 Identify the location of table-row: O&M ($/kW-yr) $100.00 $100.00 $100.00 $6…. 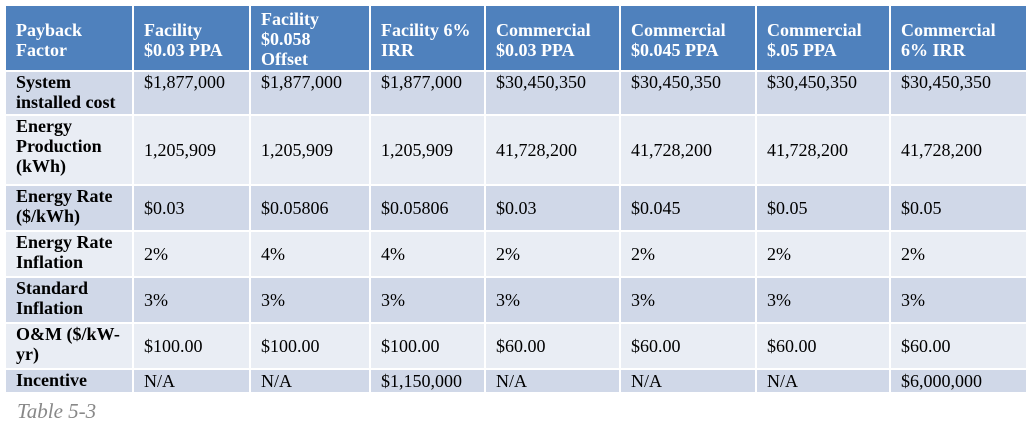
(516, 346).